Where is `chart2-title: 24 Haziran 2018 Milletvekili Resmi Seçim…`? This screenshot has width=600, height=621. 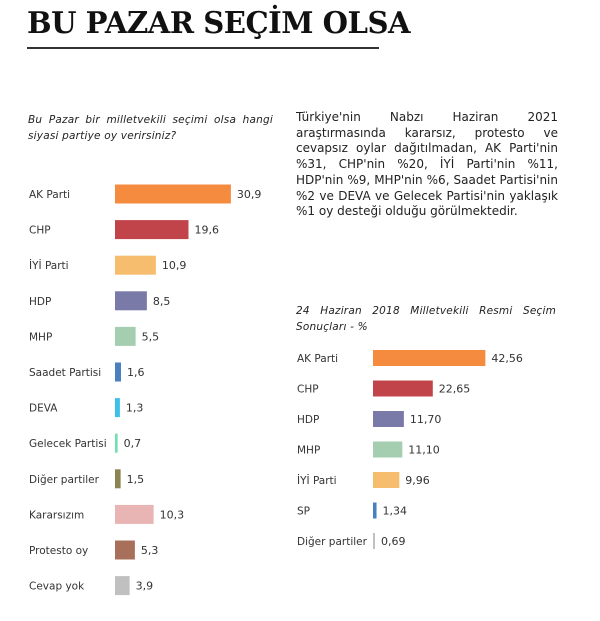 chart2-title: 24 Haziran 2018 Milletvekili Resmi Seçim… is located at coordinates (426, 319).